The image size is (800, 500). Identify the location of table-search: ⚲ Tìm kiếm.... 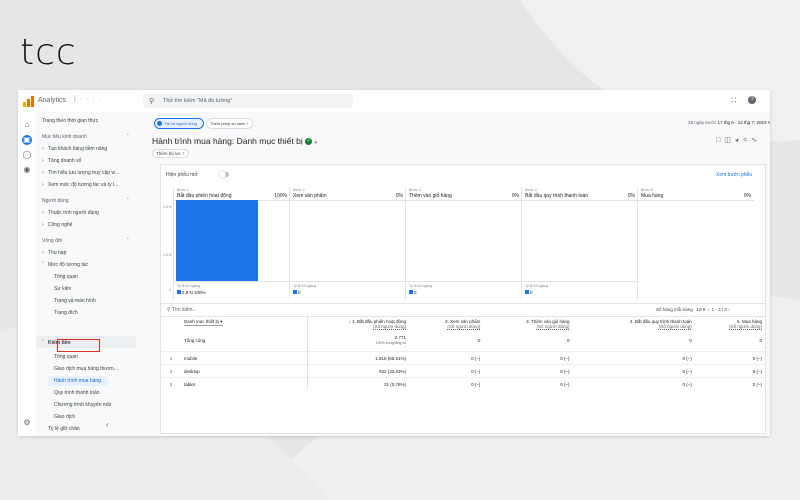
(182, 310).